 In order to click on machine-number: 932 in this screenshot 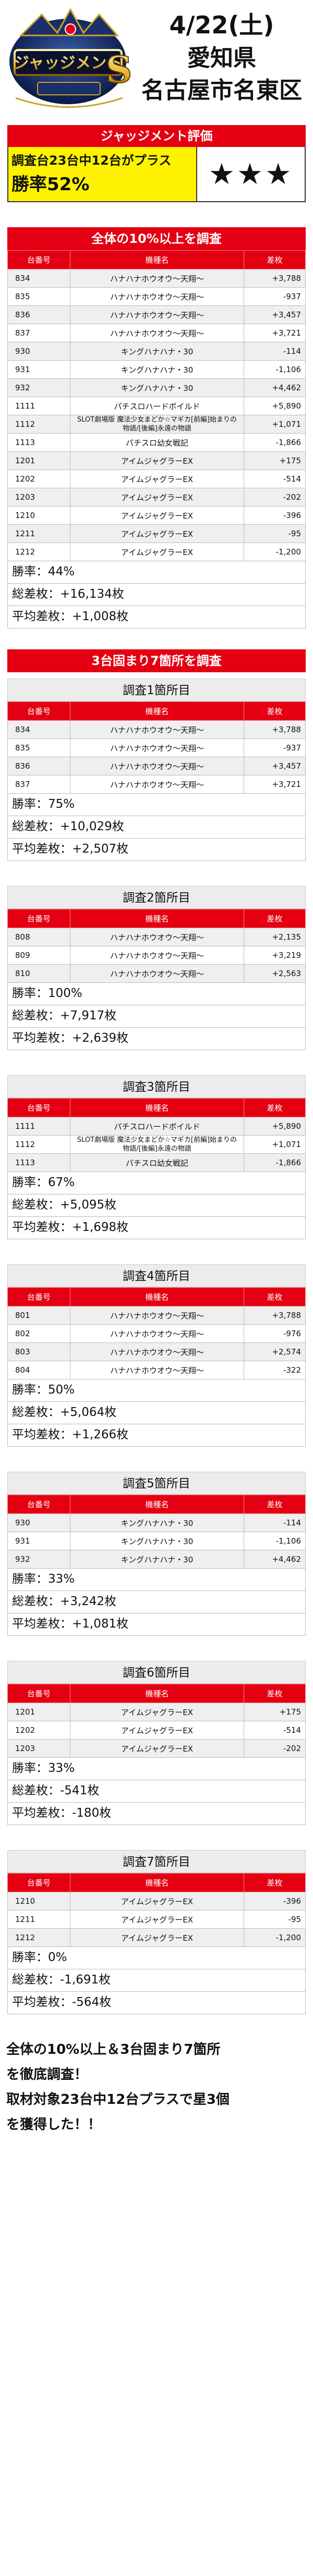, I will do `click(38, 387)`.